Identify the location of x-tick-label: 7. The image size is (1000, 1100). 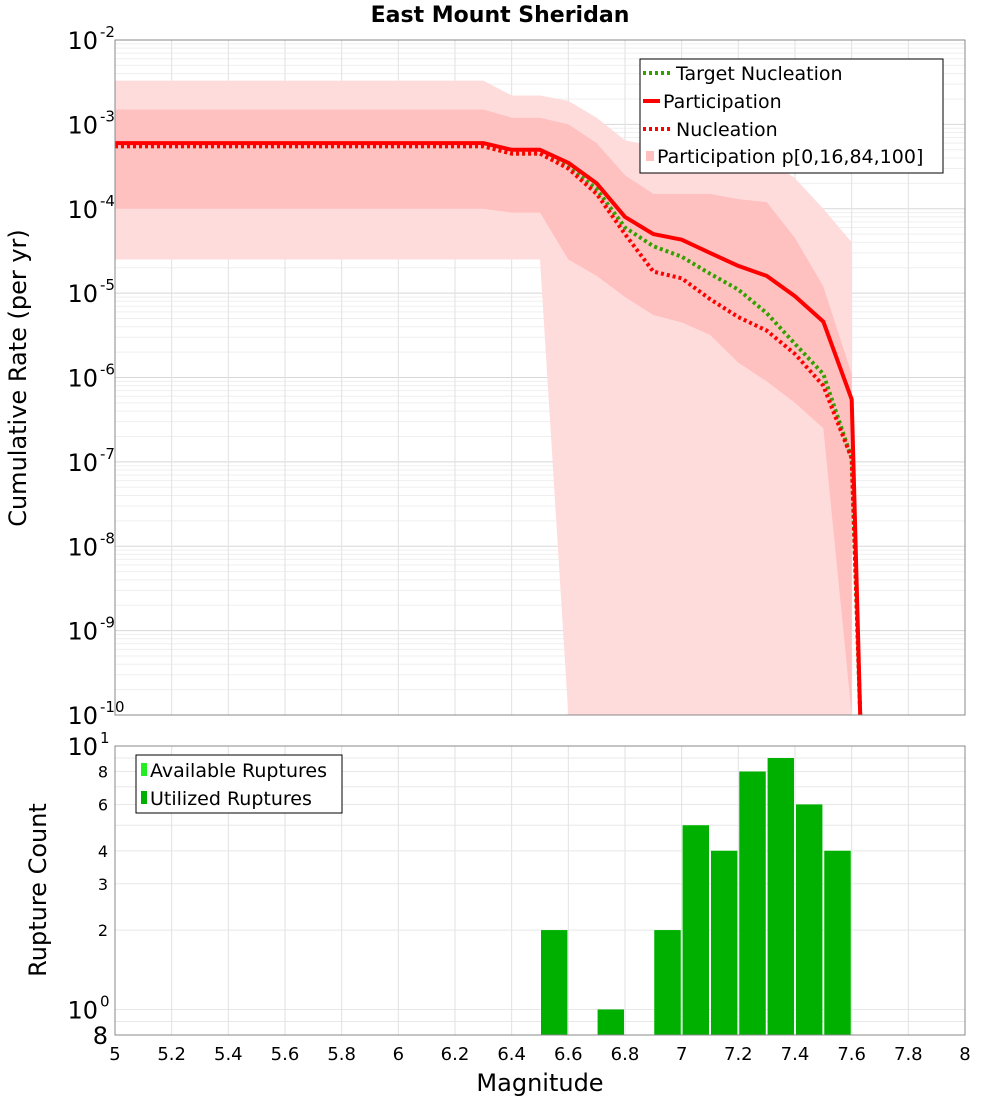
(681, 1054).